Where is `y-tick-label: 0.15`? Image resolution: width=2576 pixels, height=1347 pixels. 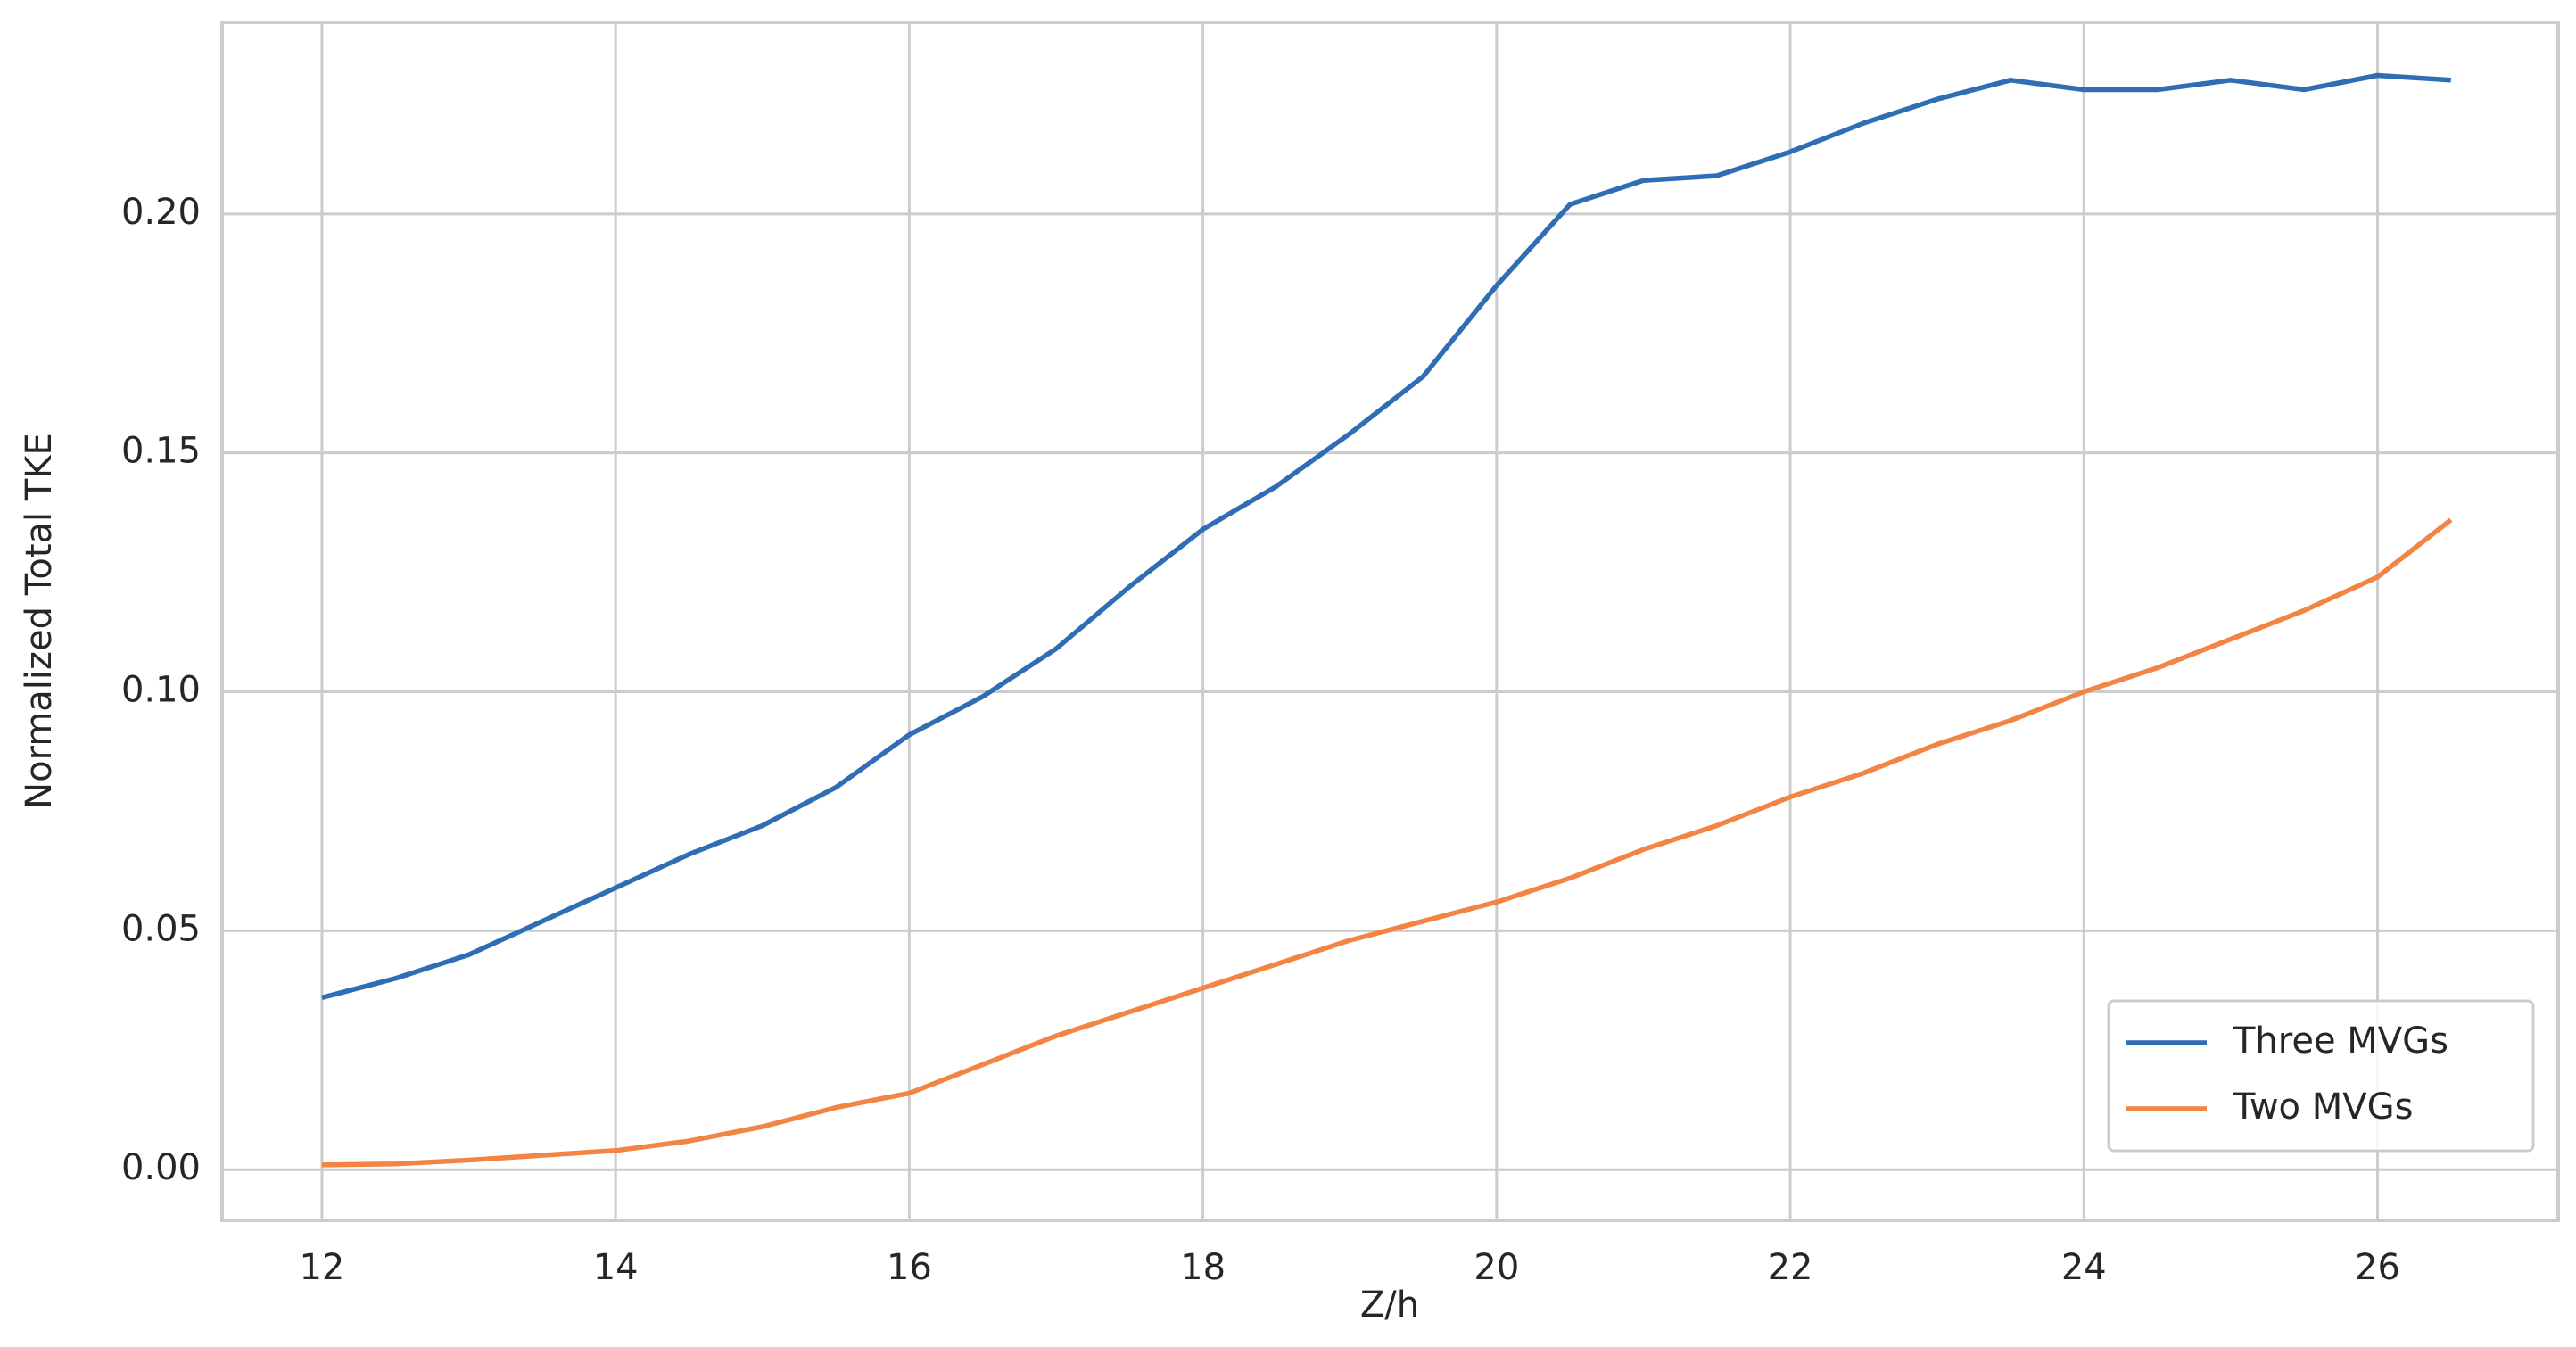
y-tick-label: 0.15 is located at coordinates (161, 451).